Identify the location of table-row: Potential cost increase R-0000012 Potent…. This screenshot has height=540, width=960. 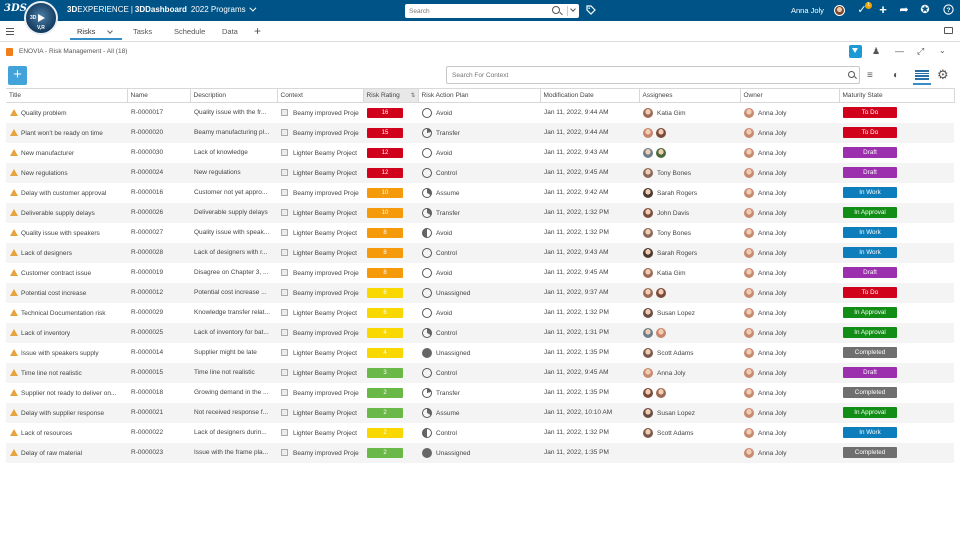
(480, 292).